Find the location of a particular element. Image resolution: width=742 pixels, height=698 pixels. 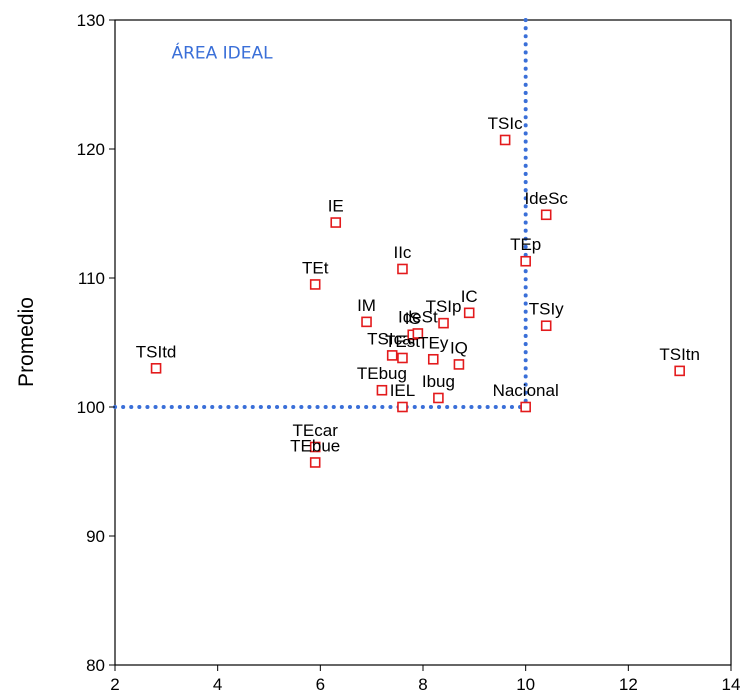

point-label: IE is located at coordinates (336, 206).